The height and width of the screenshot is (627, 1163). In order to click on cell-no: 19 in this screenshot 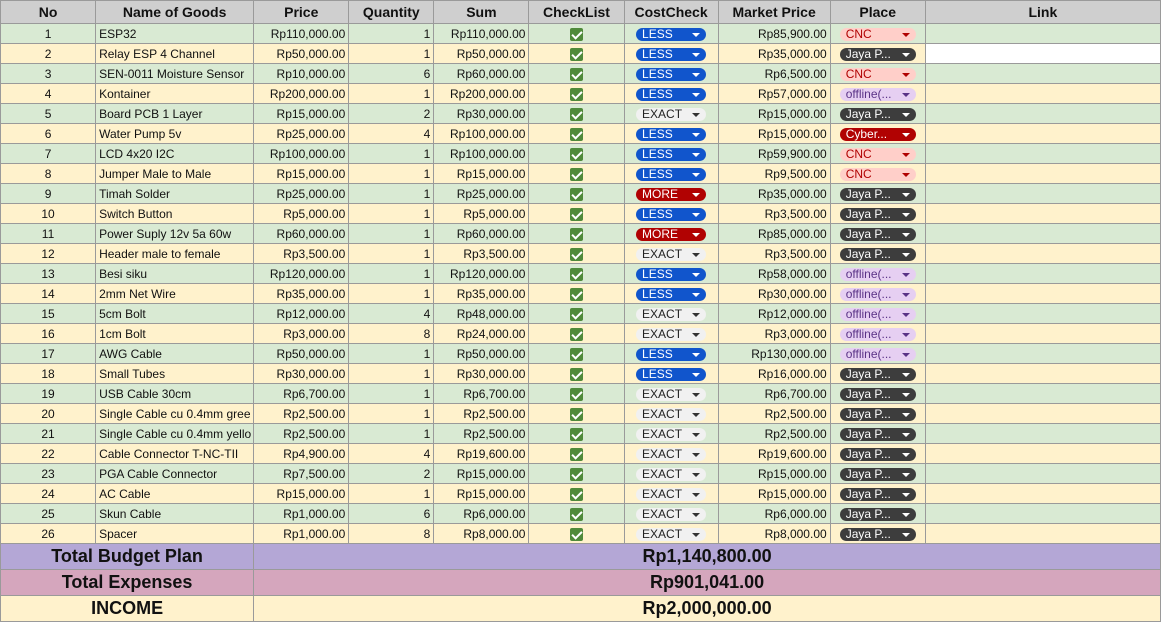, I will do `click(48, 393)`.